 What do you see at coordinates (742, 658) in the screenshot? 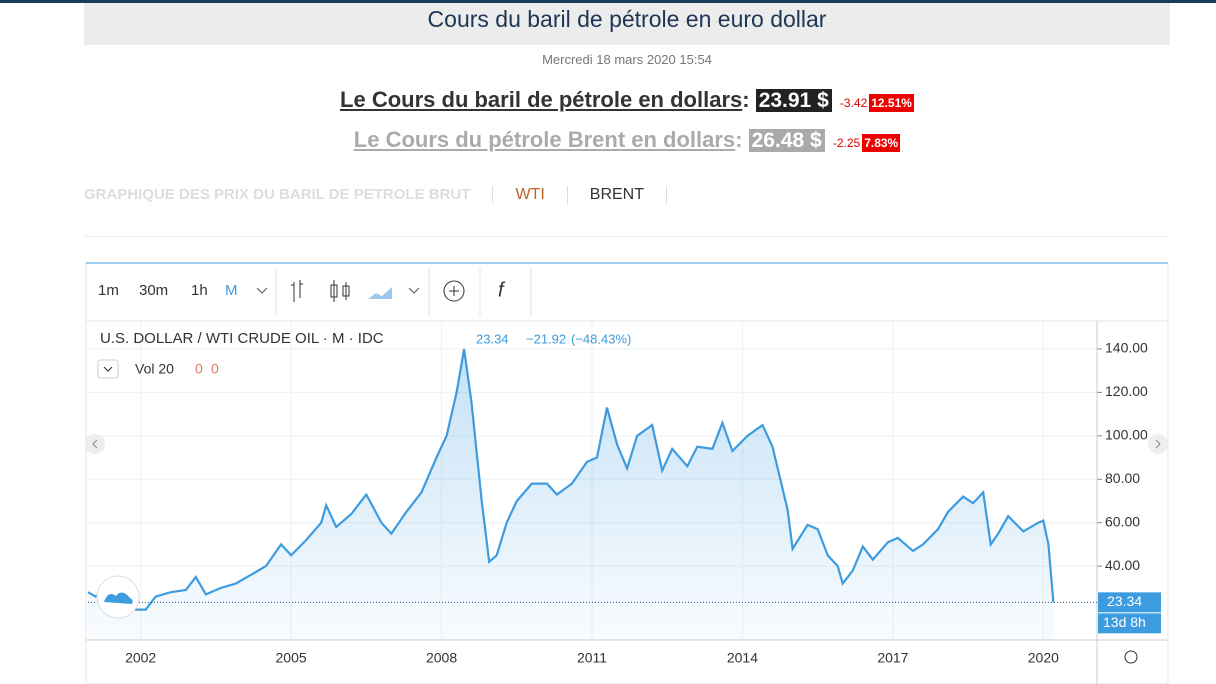
I see `x-tick-label: 2014` at bounding box center [742, 658].